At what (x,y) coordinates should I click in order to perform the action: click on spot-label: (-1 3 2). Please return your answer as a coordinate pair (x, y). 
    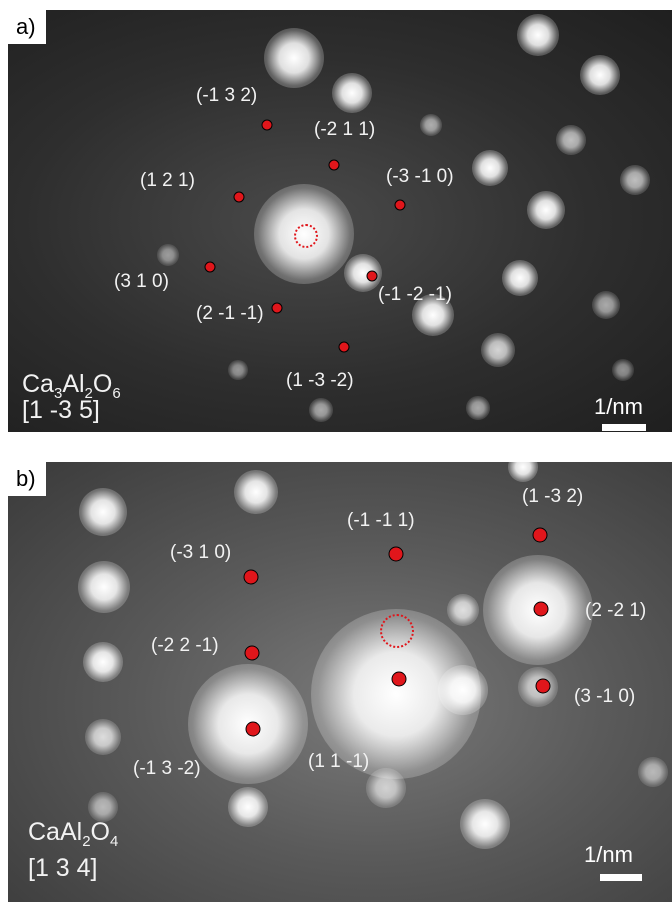
    Looking at the image, I should click on (227, 95).